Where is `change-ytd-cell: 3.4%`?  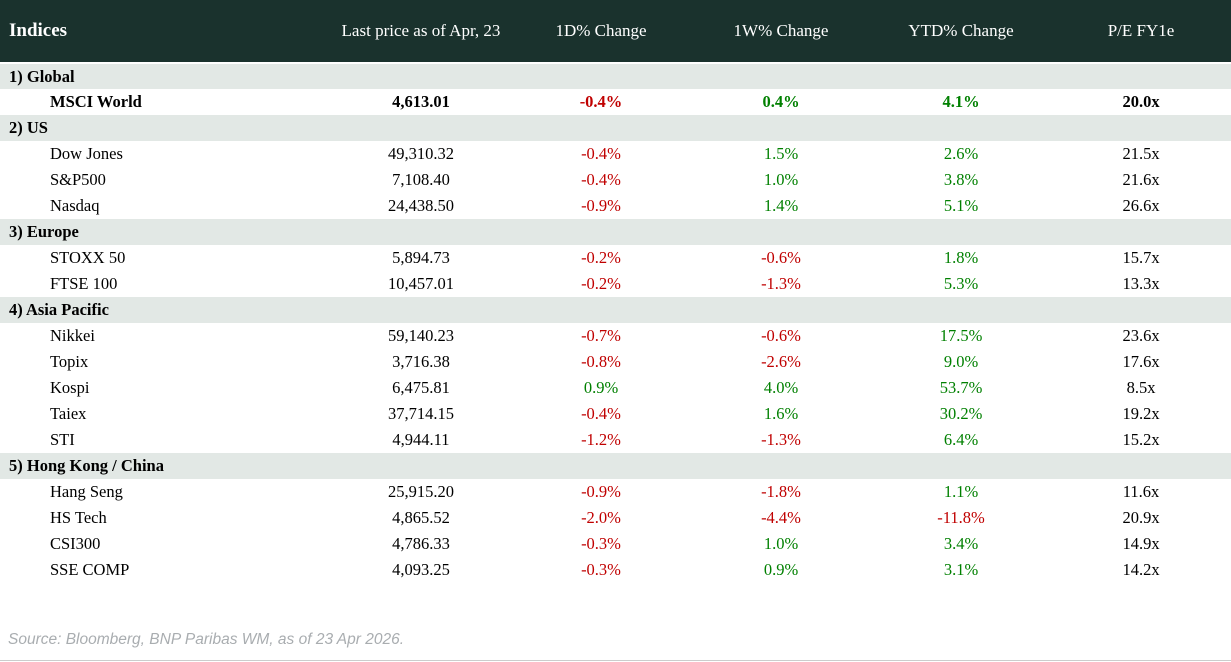
change-ytd-cell: 3.4% is located at coordinates (961, 544).